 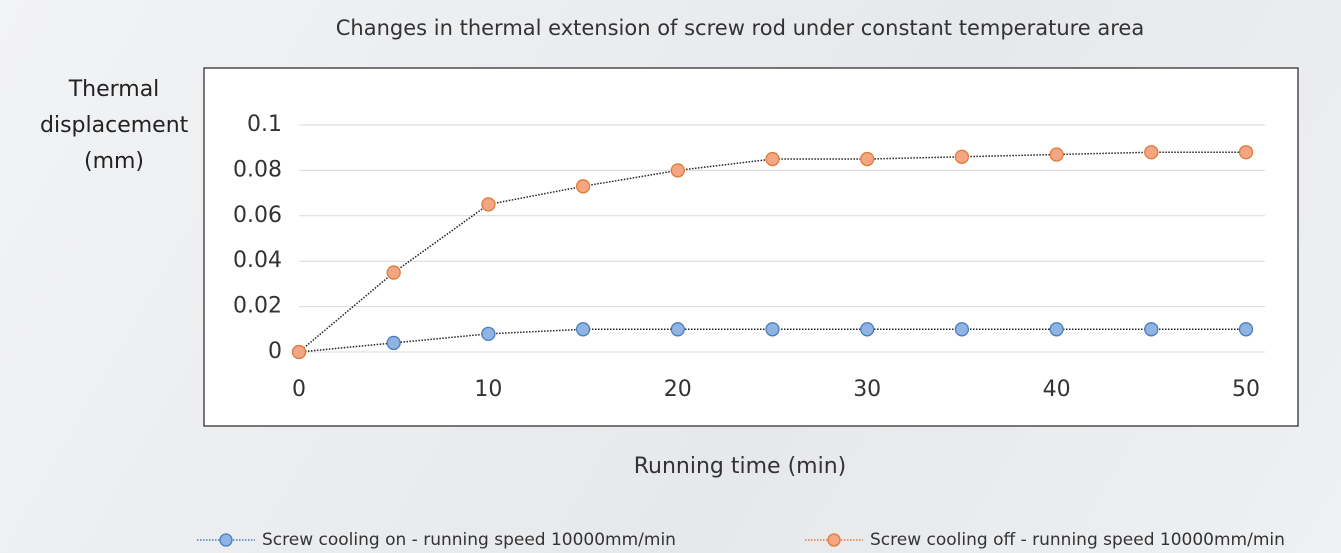 What do you see at coordinates (488, 389) in the screenshot?
I see `x-tick-label: 10` at bounding box center [488, 389].